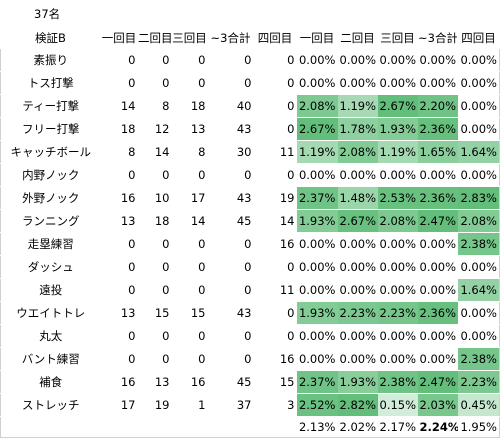  What do you see at coordinates (162, 405) in the screenshot?
I see `cell: 19` at bounding box center [162, 405].